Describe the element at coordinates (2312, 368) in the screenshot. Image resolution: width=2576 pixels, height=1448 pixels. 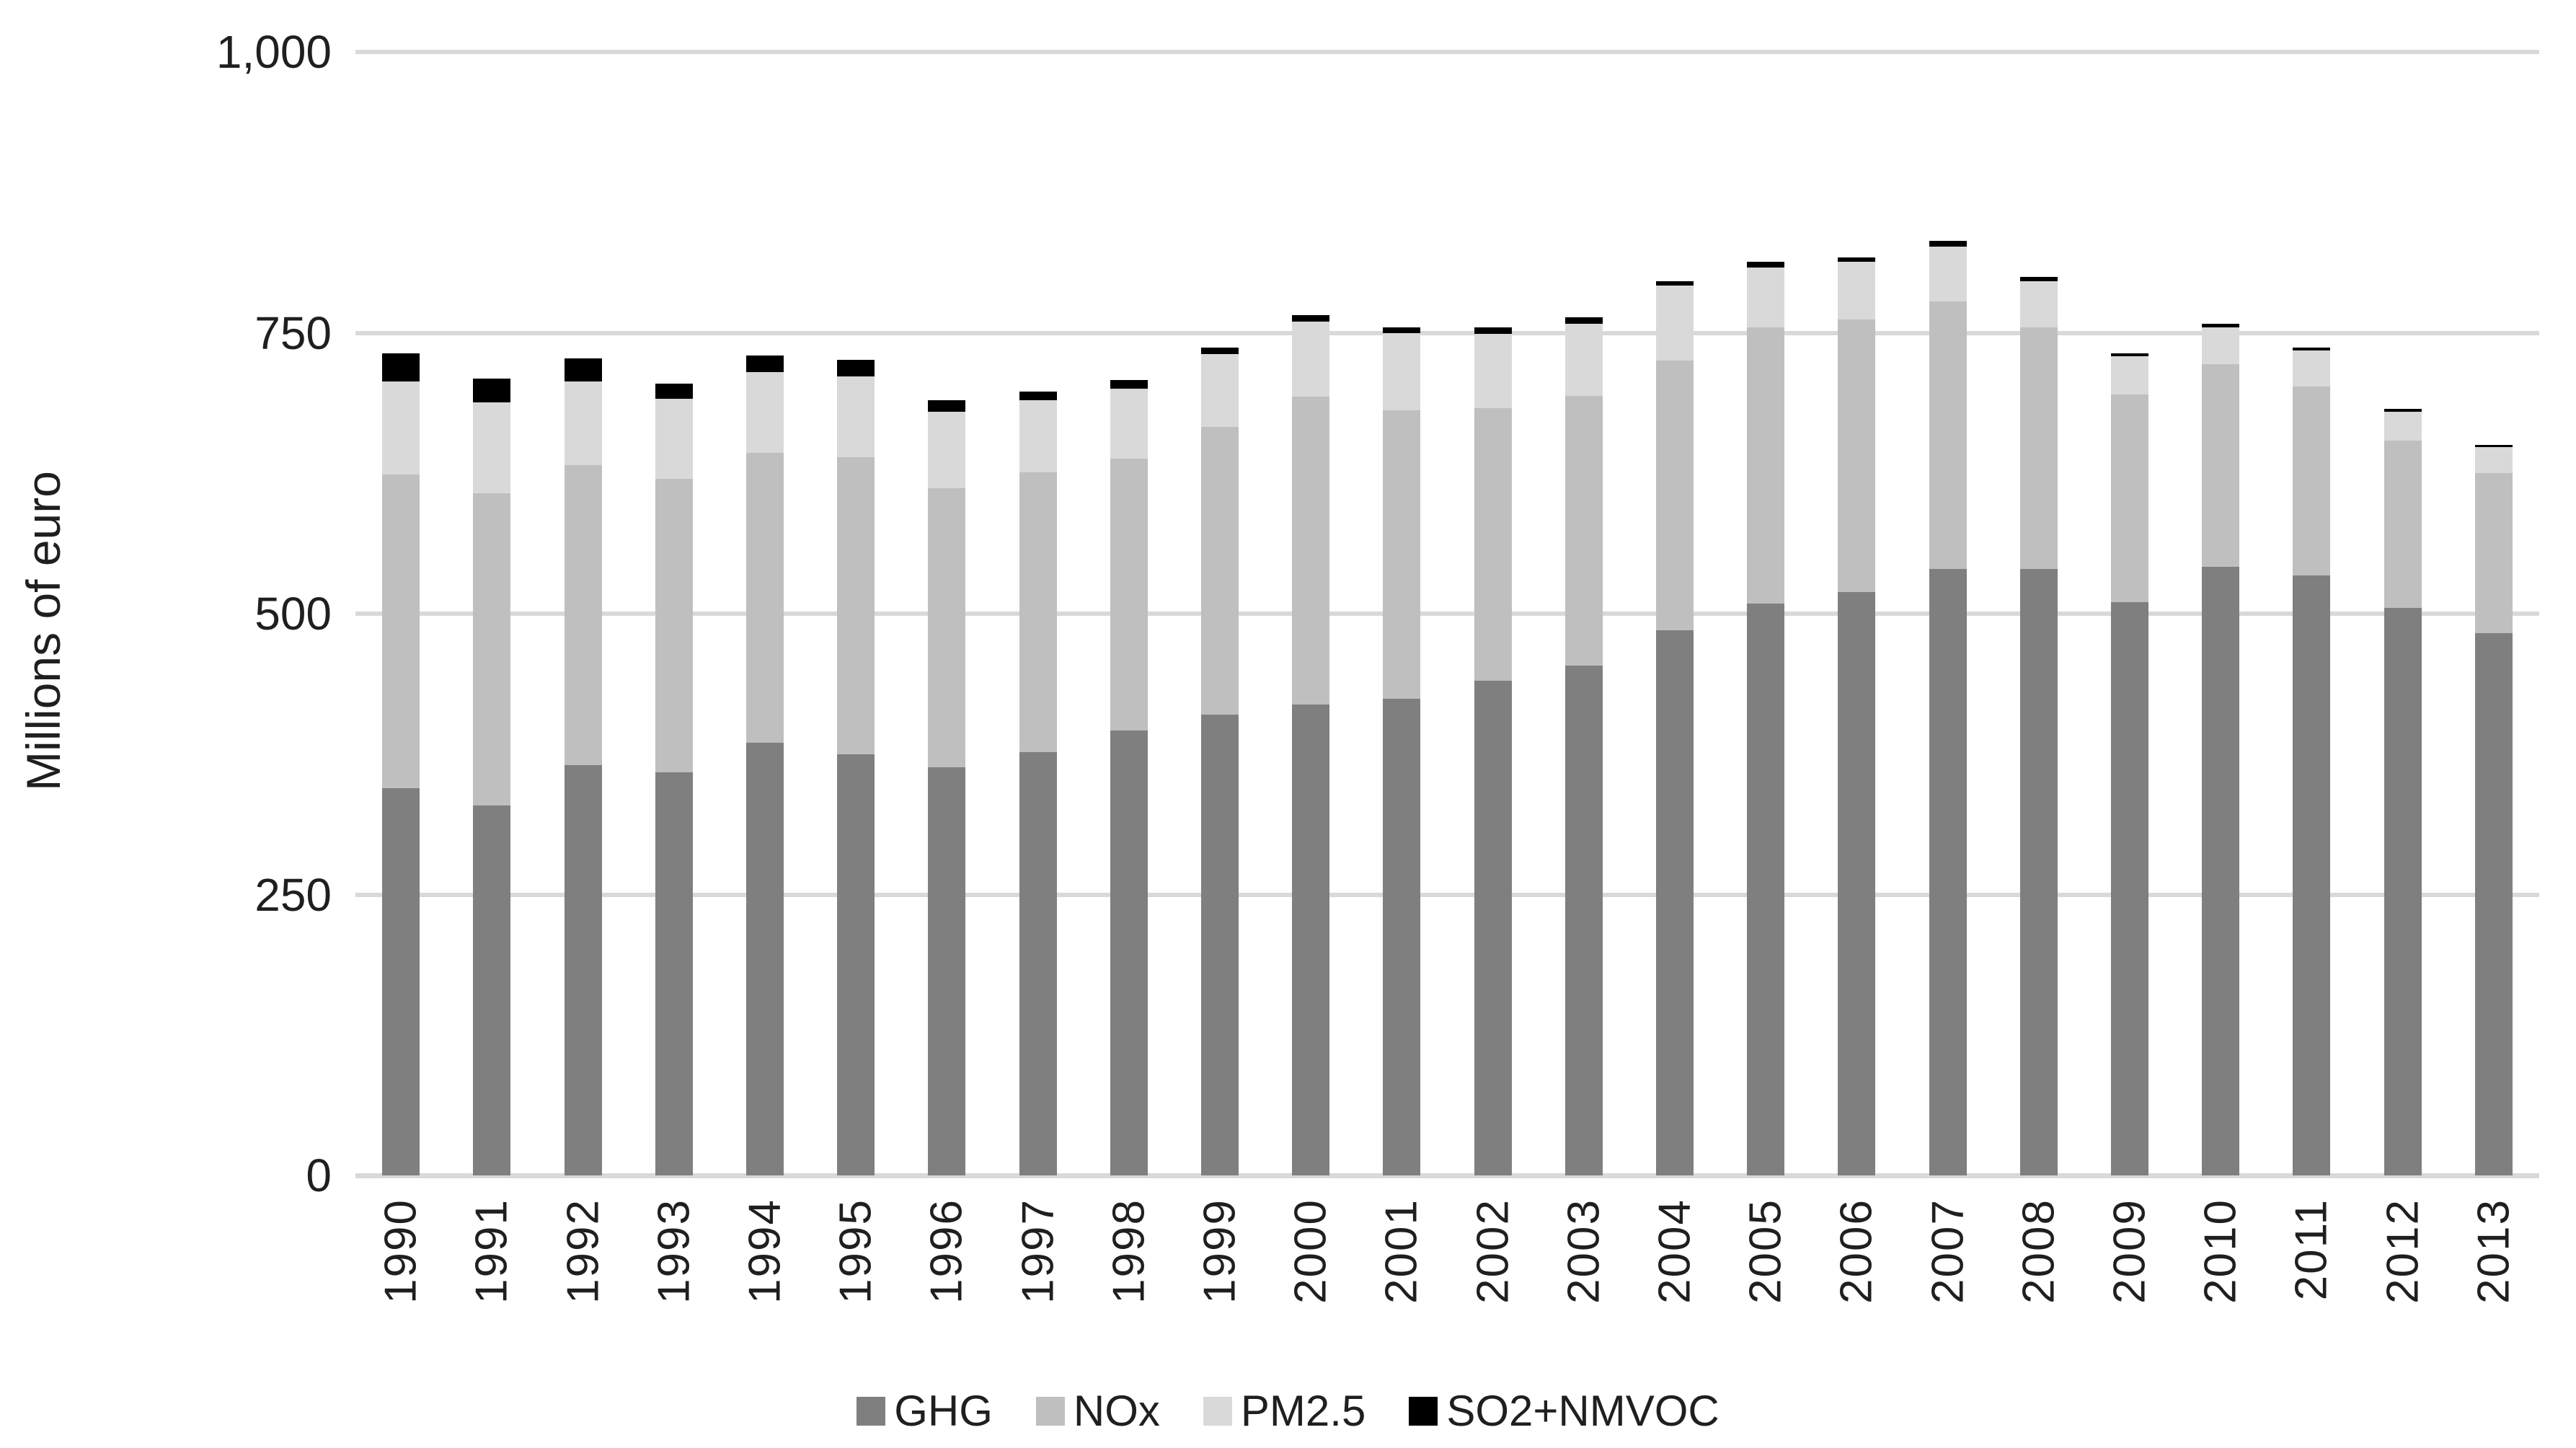
I see `bar-segment-pm2-5-2011` at that location.